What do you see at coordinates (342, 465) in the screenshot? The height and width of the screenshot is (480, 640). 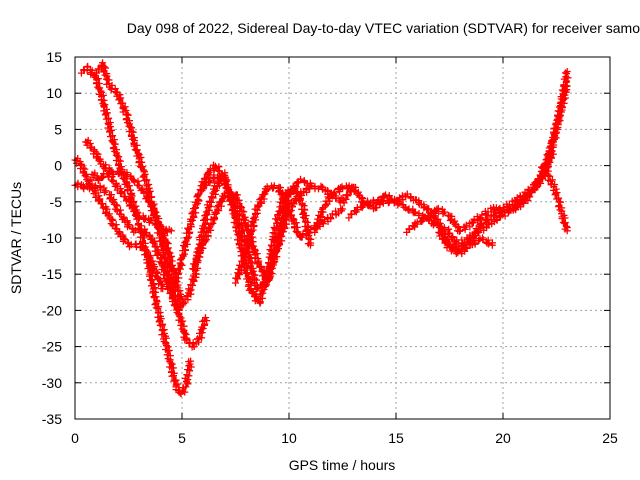 I see `x-axis-title: GPS time / hours` at bounding box center [342, 465].